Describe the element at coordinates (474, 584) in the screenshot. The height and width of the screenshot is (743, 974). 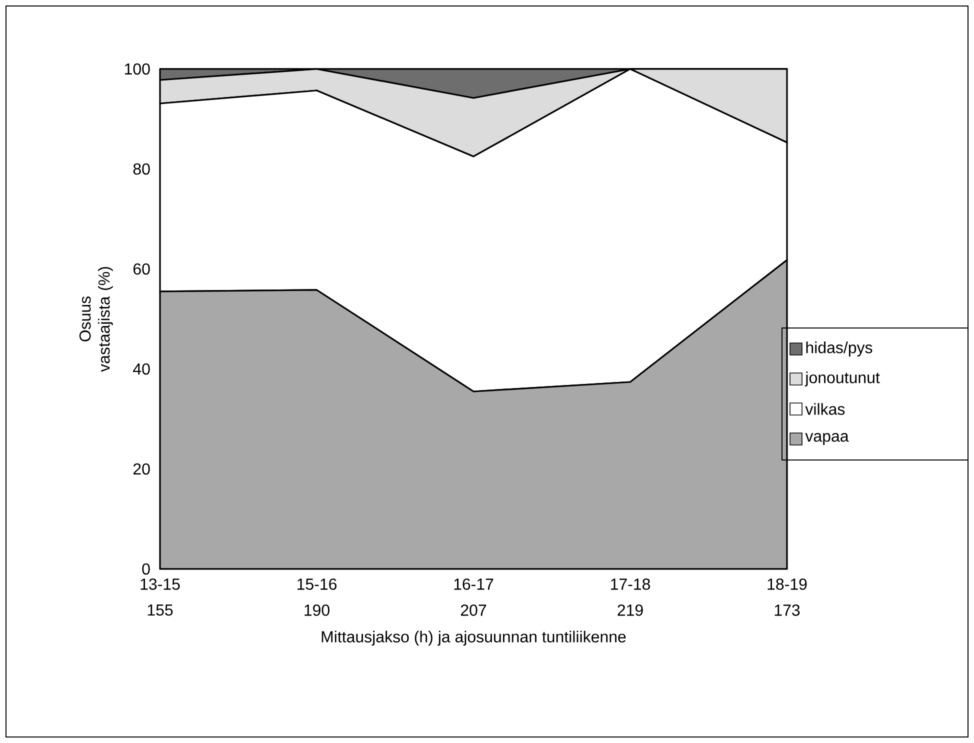
I see `x-tick-label: 16-17` at that location.